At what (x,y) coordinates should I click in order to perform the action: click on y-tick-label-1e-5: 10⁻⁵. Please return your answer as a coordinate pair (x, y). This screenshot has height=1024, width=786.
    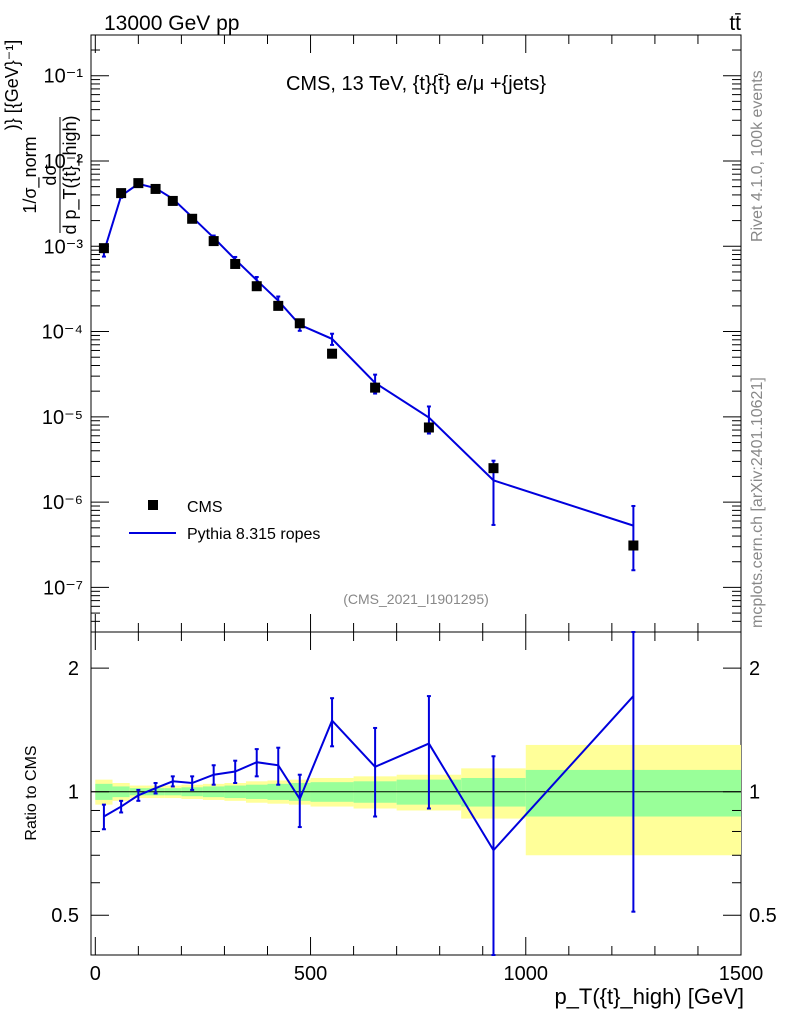
    Looking at the image, I should click on (62, 418).